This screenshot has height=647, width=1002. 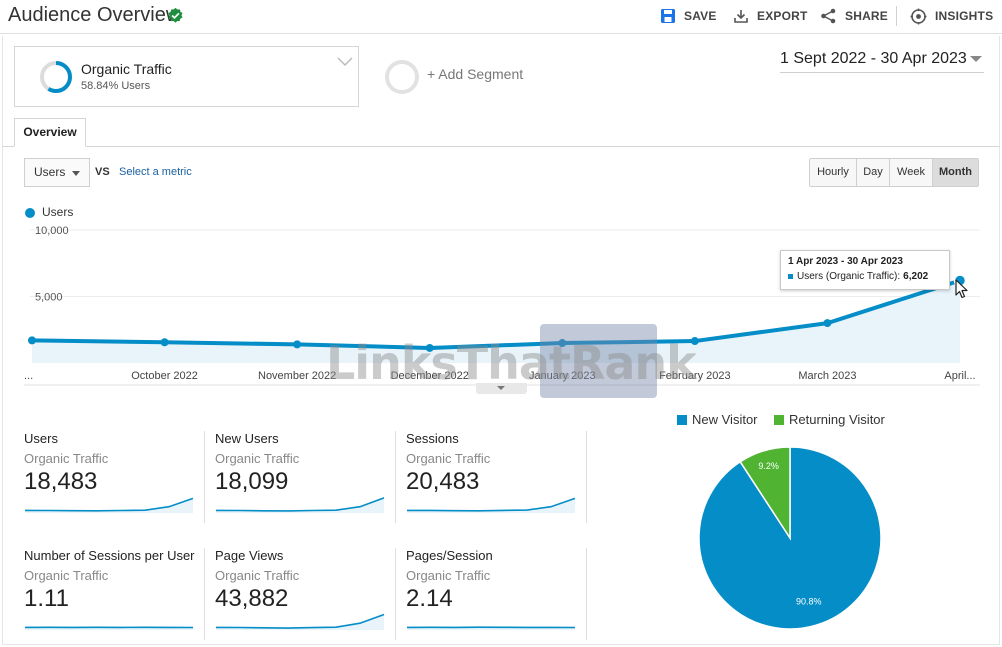 What do you see at coordinates (845, 261) in the screenshot?
I see `tooltip-title: 1 Apr 2023 - 30 Apr 2023` at bounding box center [845, 261].